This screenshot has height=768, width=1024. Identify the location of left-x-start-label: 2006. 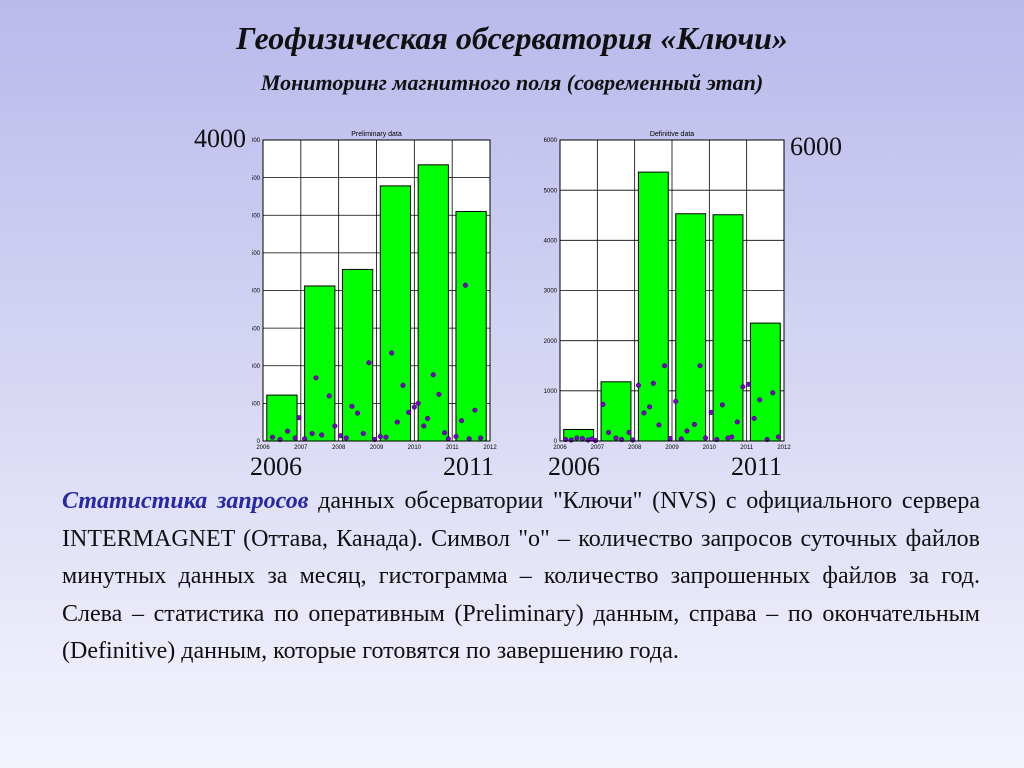
(276, 466).